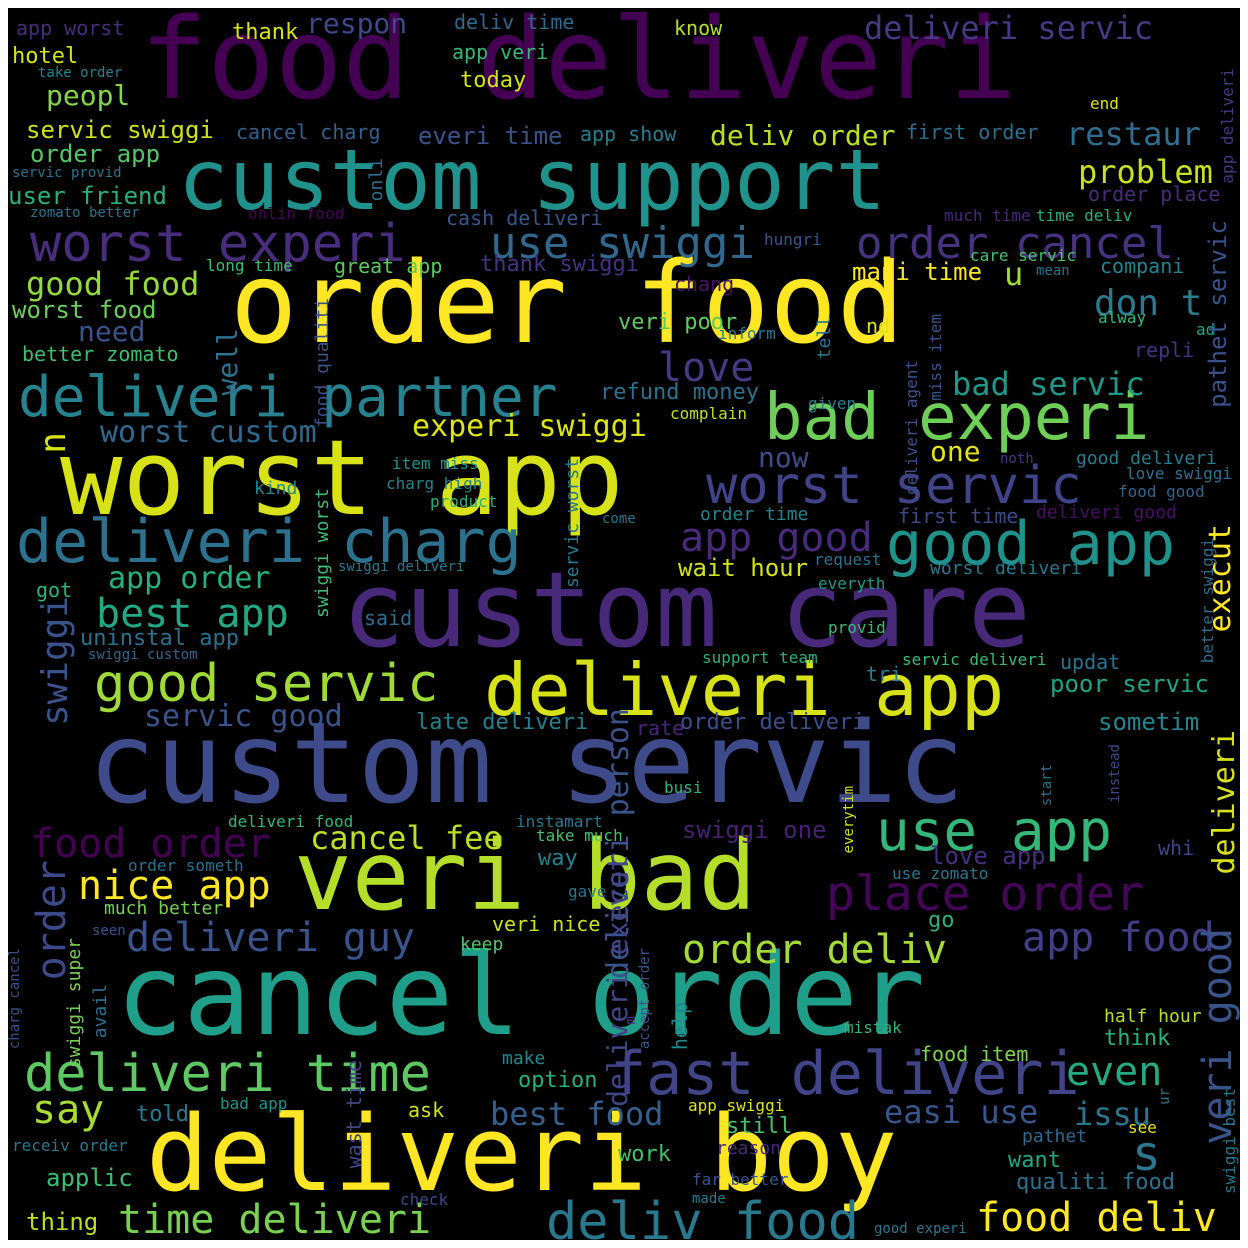 This screenshot has height=1248, width=1248. What do you see at coordinates (686, 610) in the screenshot?
I see `word: custom care` at bounding box center [686, 610].